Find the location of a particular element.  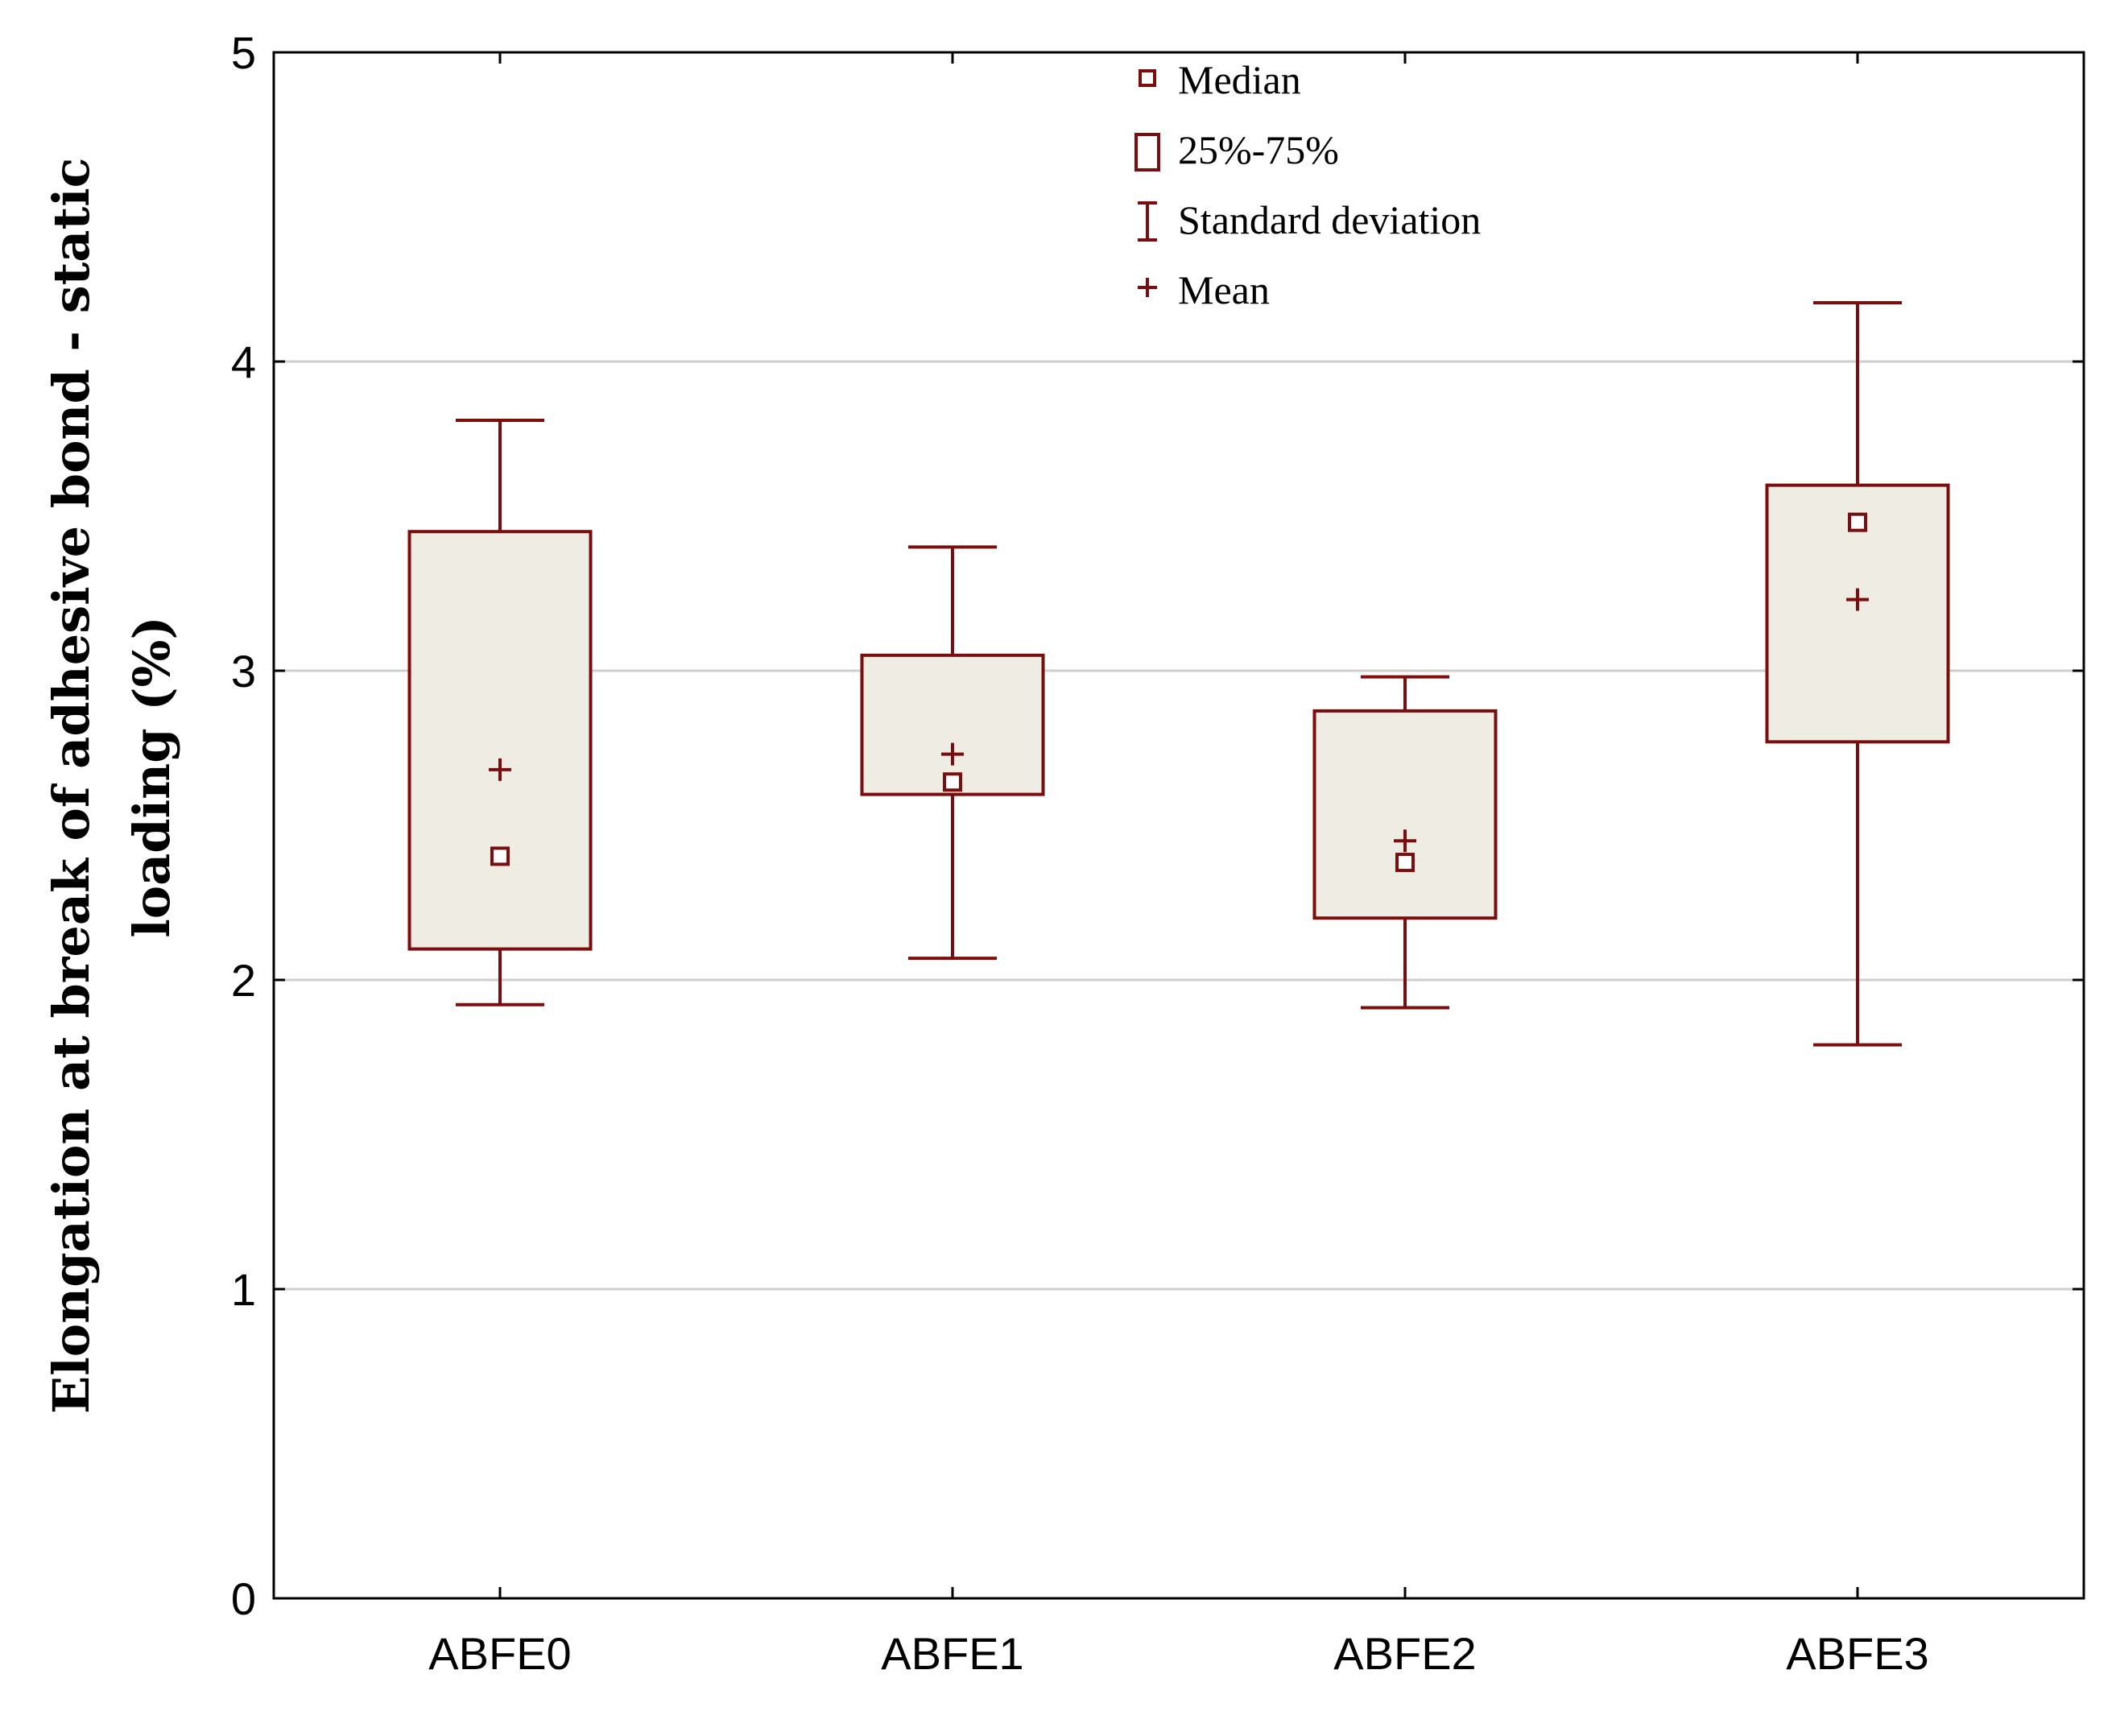

y-tick-label-0: 0 is located at coordinates (244, 1598).